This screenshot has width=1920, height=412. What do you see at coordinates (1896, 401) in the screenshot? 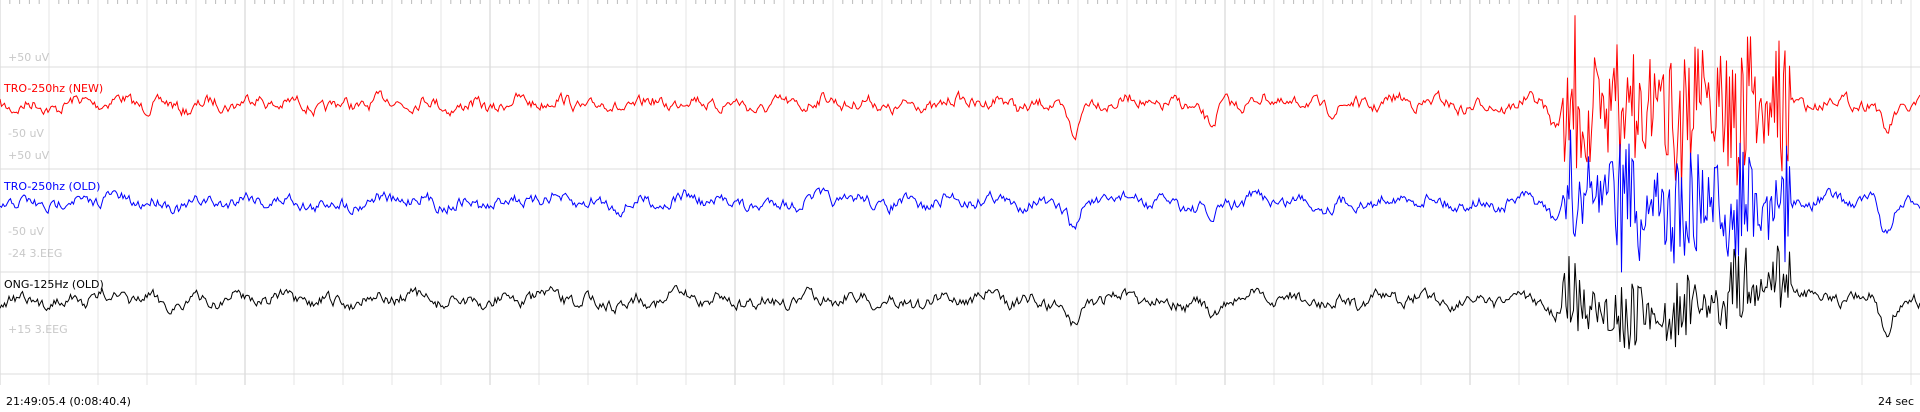
I see `window-length: 24 sec` at bounding box center [1896, 401].